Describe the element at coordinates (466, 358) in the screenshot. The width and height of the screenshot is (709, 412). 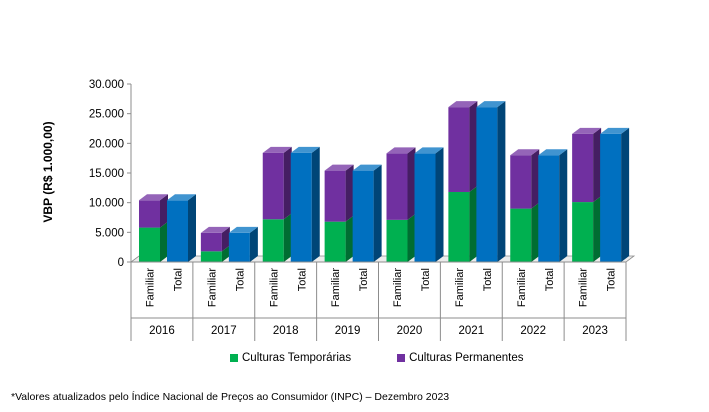
I see `legend-label-permanentes: Culturas Permanentes` at that location.